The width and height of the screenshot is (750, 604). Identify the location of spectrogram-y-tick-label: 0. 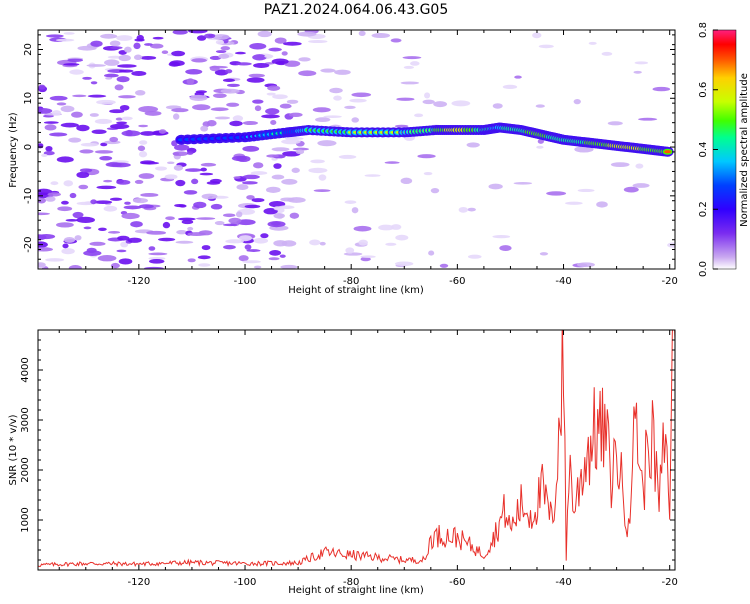
(28, 147).